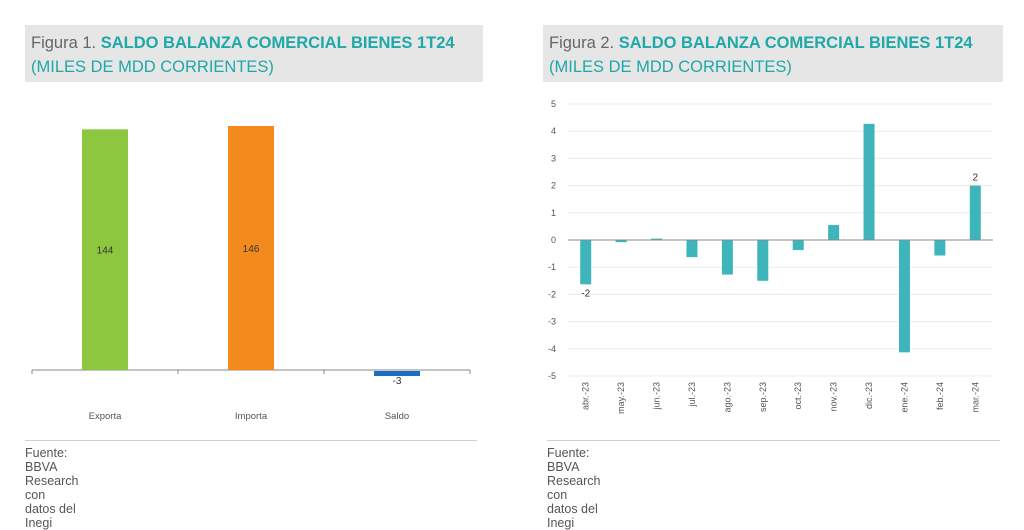  I want to click on y-tick-label: -3, so click(552, 322).